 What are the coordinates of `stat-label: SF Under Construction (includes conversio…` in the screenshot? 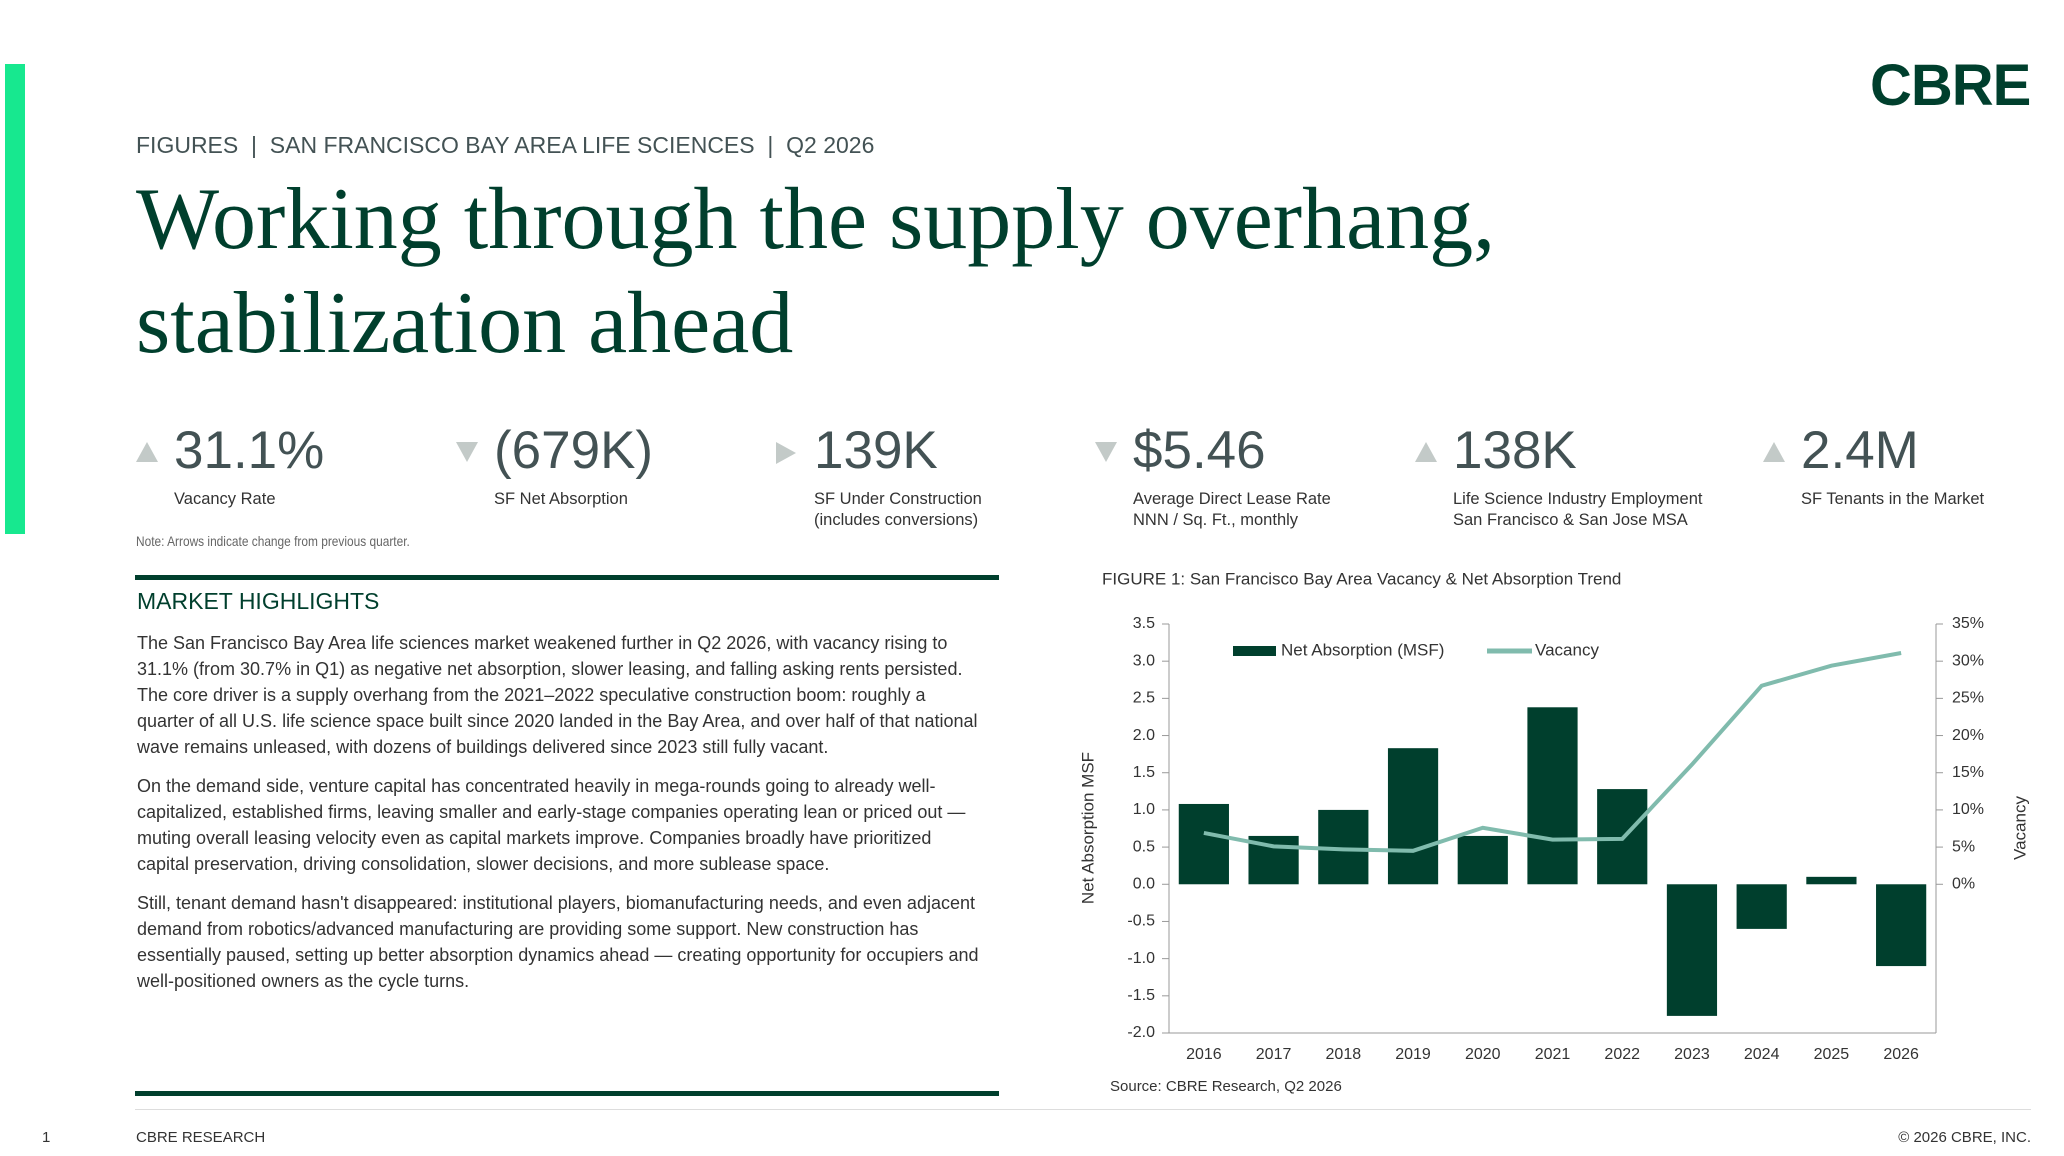 It's located at (898, 510).